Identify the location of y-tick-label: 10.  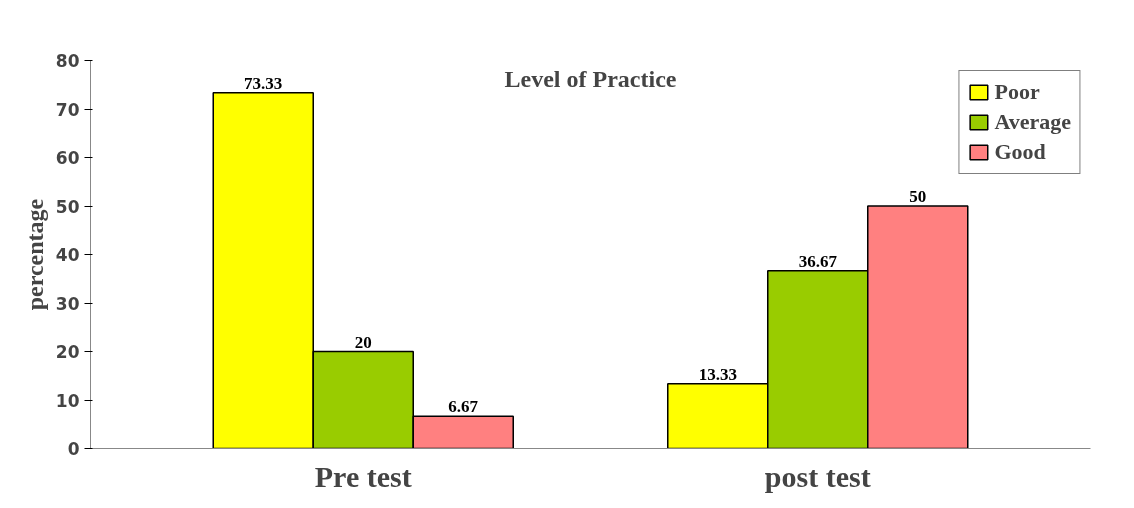
(67, 400).